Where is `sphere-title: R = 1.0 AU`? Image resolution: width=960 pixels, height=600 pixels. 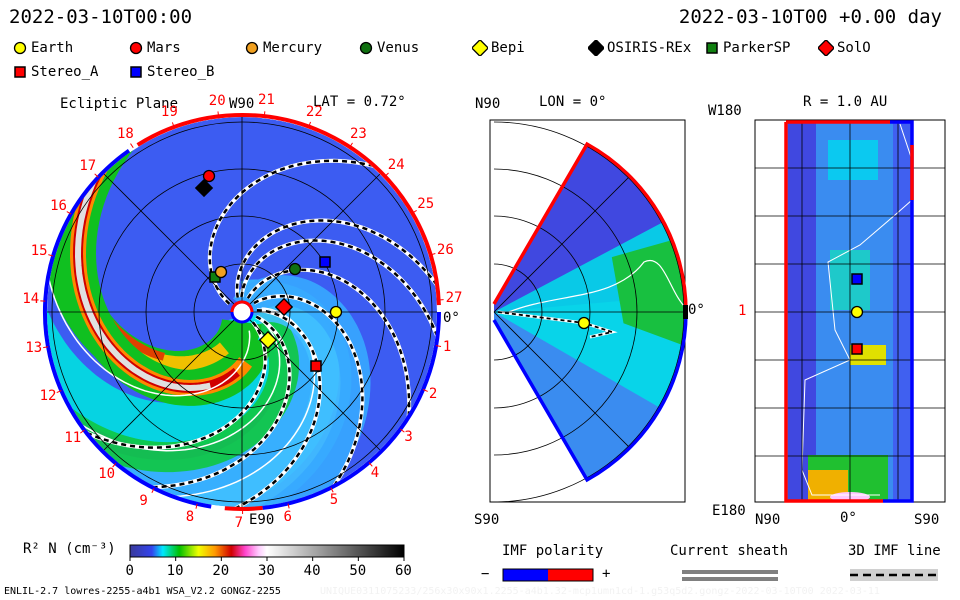
sphere-title: R = 1.0 AU is located at coordinates (845, 102).